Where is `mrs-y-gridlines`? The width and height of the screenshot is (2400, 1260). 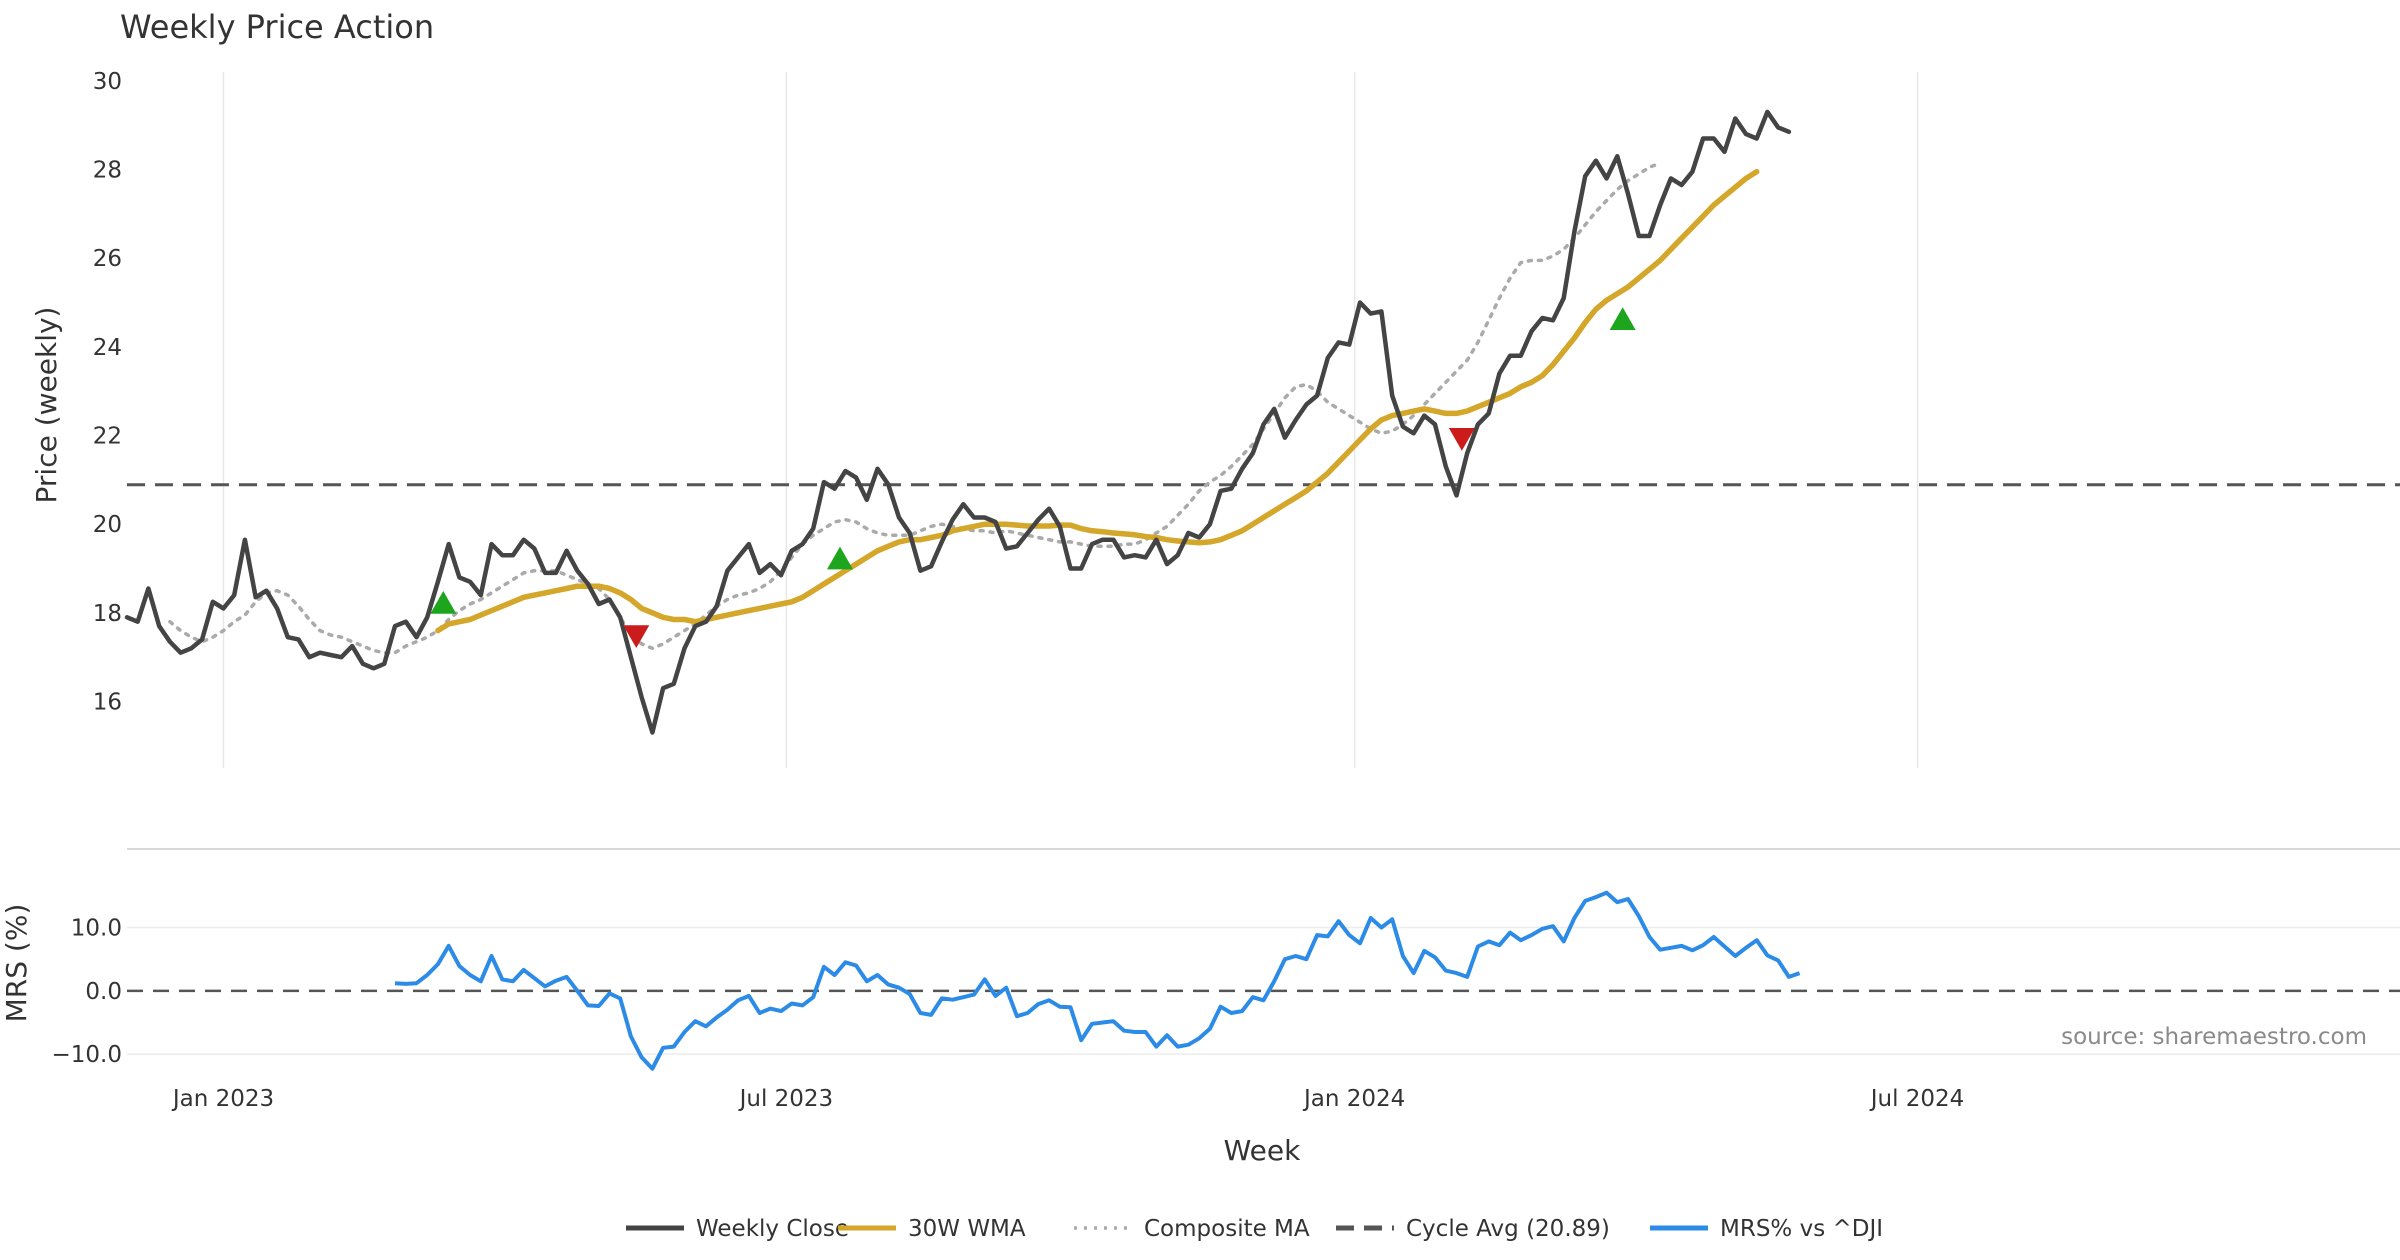 mrs-y-gridlines is located at coordinates (1263, 990).